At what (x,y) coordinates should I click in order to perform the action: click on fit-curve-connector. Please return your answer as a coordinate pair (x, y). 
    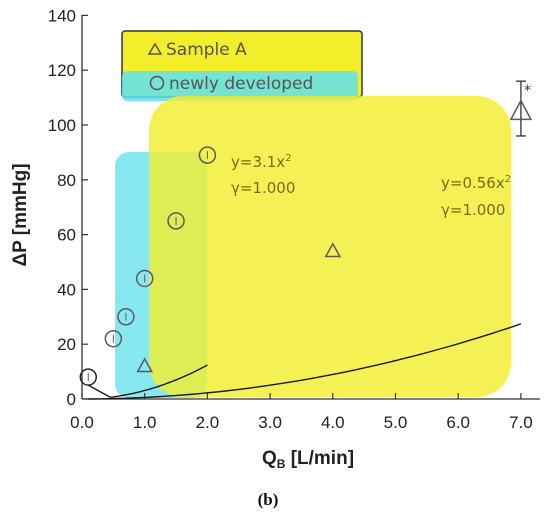
    Looking at the image, I should click on (99, 391).